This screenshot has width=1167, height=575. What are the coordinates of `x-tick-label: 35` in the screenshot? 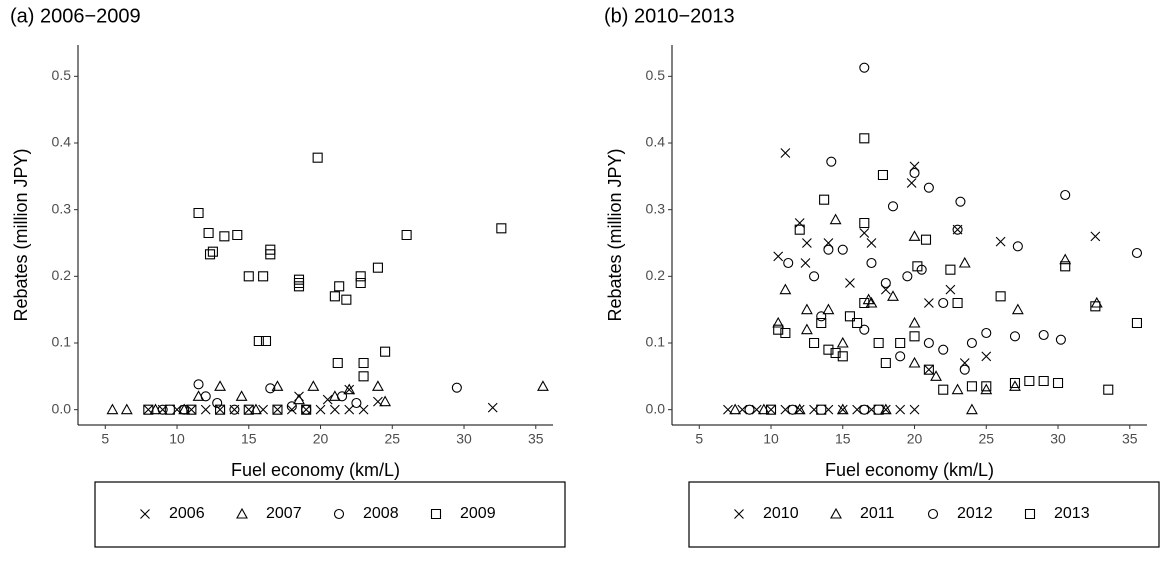 It's located at (536, 439).